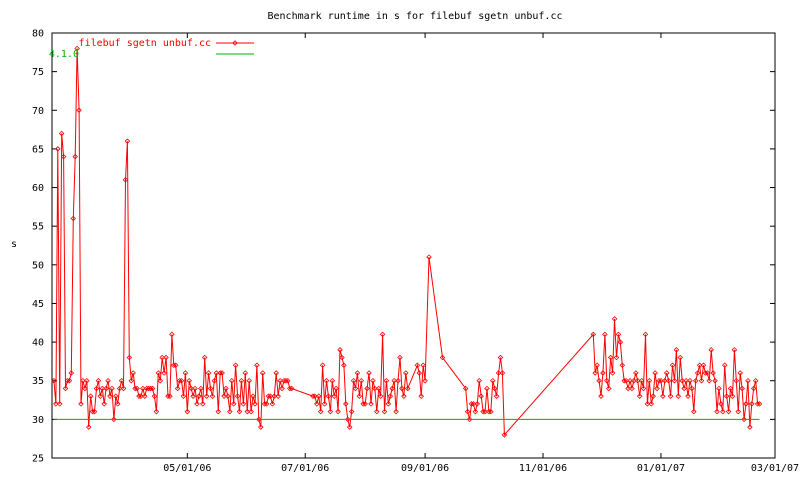  What do you see at coordinates (38, 149) in the screenshot?
I see `y-tick-label: 65` at bounding box center [38, 149].